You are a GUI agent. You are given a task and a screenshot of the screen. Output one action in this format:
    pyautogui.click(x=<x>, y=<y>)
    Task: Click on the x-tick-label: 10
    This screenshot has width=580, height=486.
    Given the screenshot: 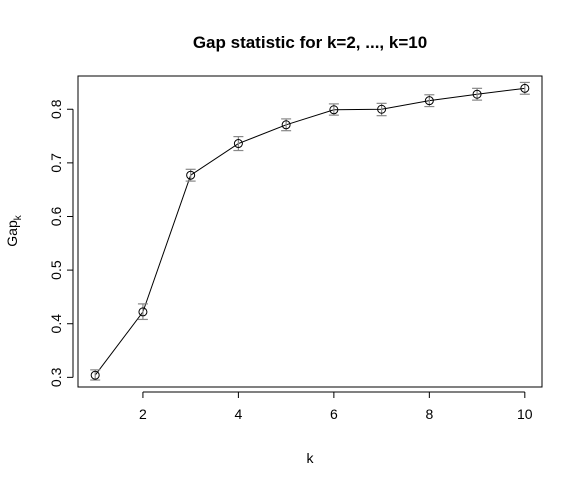 What is the action you would take?
    pyautogui.click(x=525, y=414)
    